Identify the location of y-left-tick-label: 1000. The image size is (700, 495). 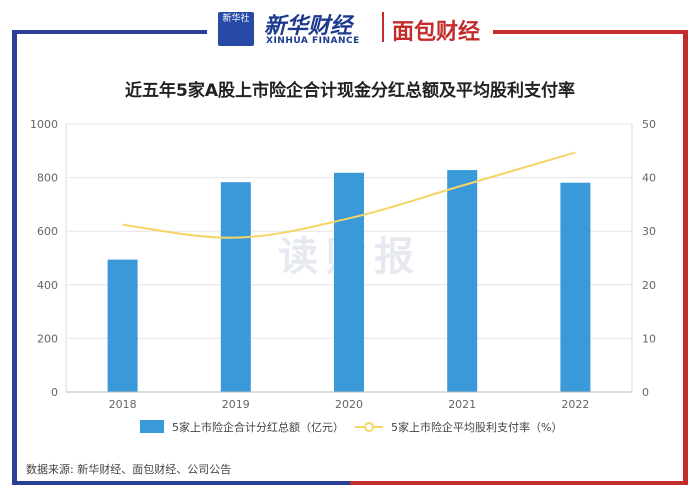
(44, 124).